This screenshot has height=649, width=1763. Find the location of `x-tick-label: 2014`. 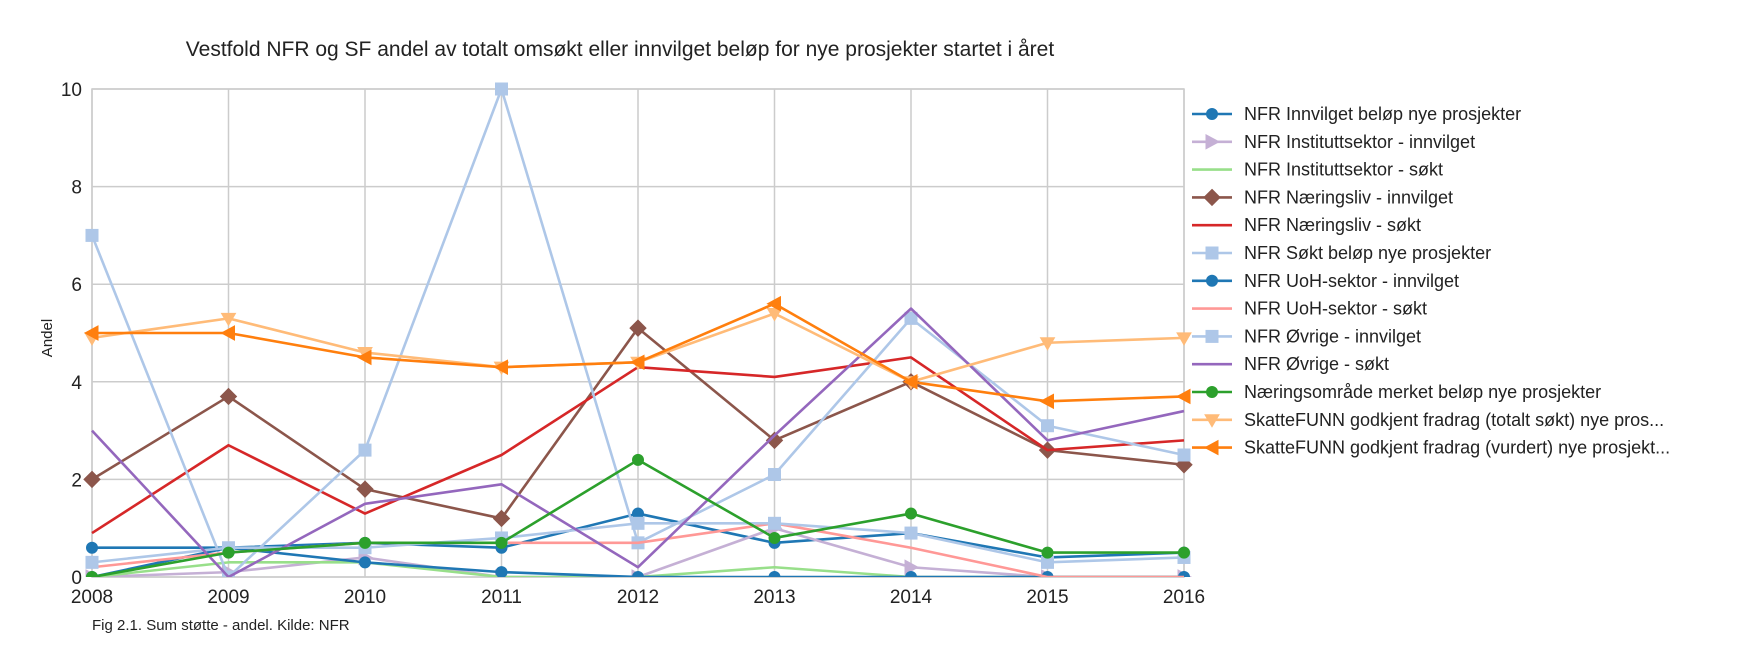

x-tick-label: 2014 is located at coordinates (911, 597).